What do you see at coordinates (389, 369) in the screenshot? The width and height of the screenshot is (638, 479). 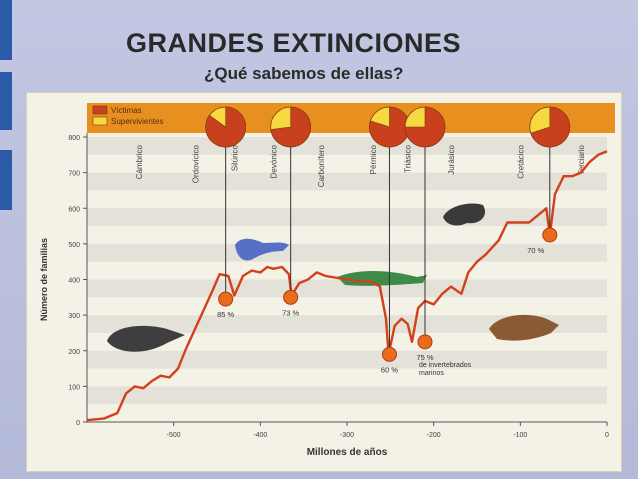 I see `extinction-label: 60 %` at bounding box center [389, 369].